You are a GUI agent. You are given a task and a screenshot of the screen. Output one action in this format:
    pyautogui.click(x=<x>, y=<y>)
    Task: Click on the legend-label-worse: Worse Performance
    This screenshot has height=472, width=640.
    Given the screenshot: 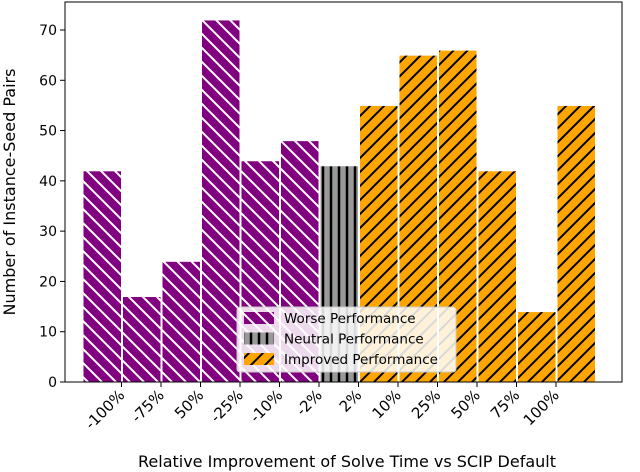 What is the action you would take?
    pyautogui.click(x=350, y=319)
    